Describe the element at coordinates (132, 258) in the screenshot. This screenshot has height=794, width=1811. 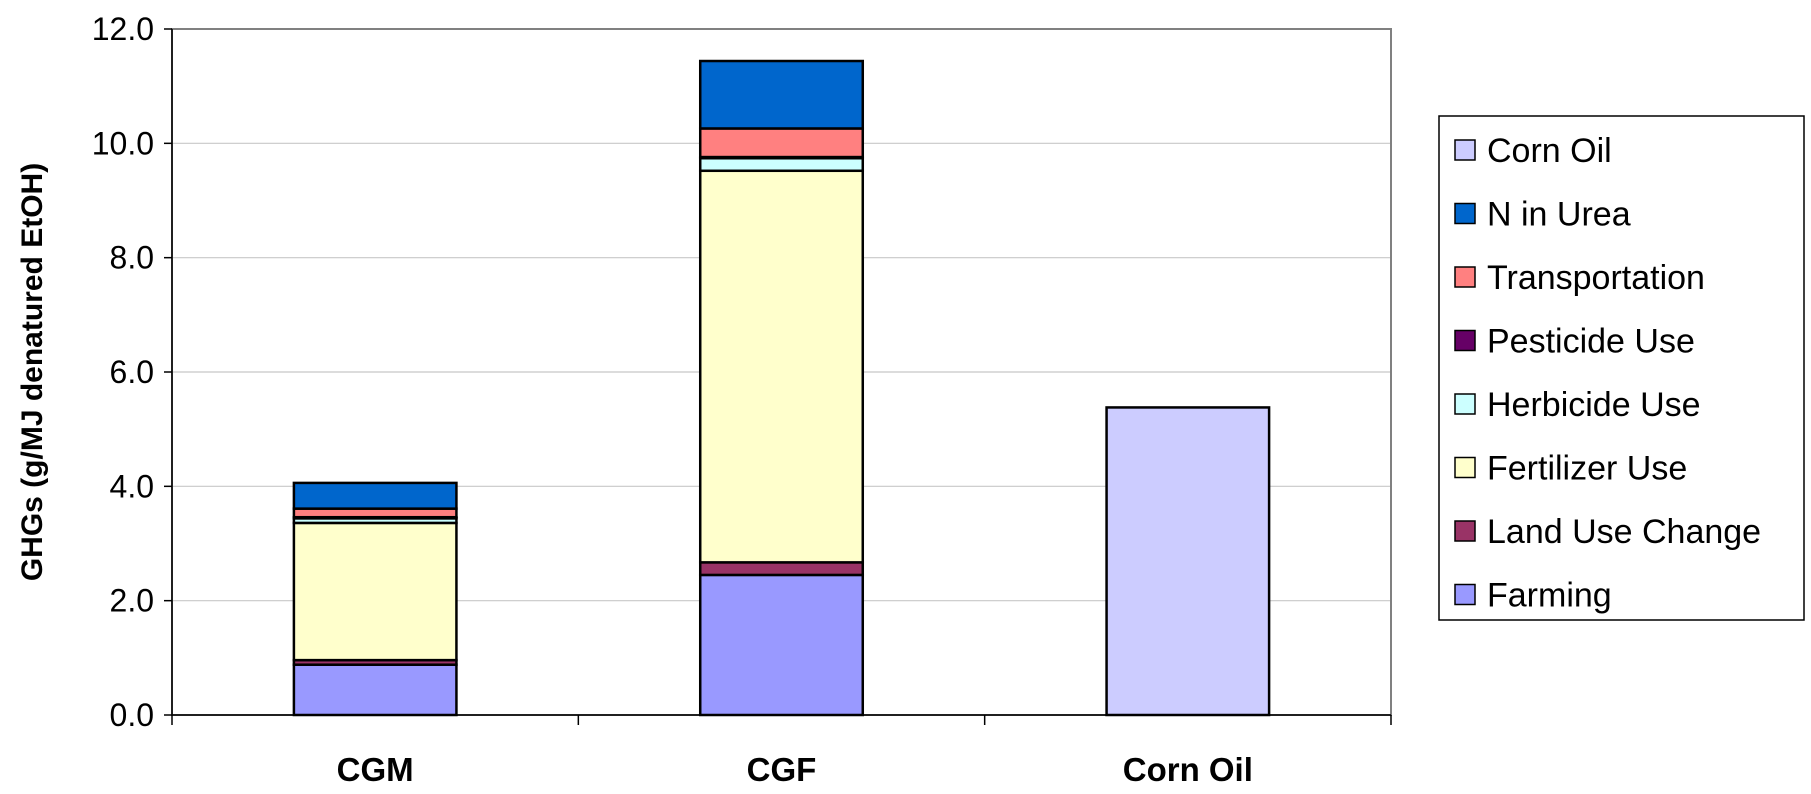
I see `y-tick-label: 8.0` at that location.